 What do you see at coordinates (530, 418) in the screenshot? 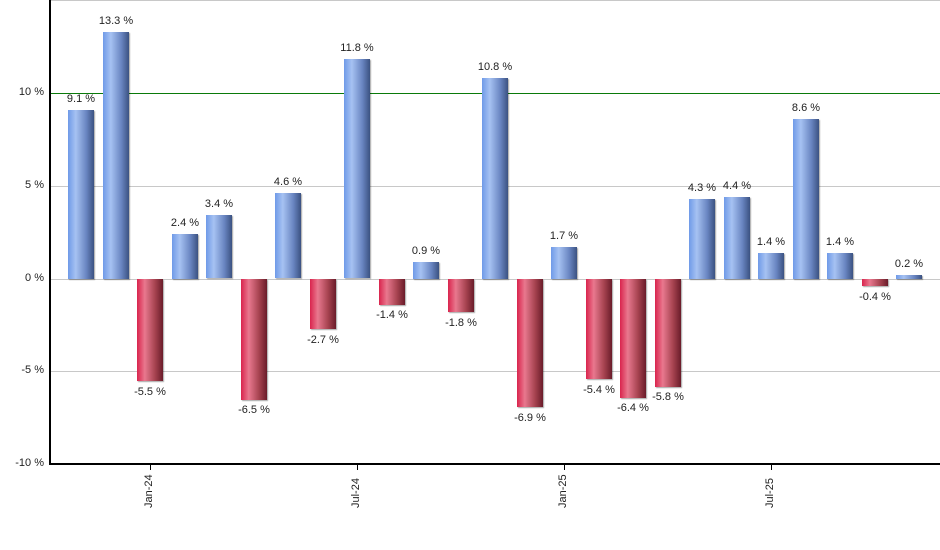
I see `bar-value-label: -6.9 %` at bounding box center [530, 418].